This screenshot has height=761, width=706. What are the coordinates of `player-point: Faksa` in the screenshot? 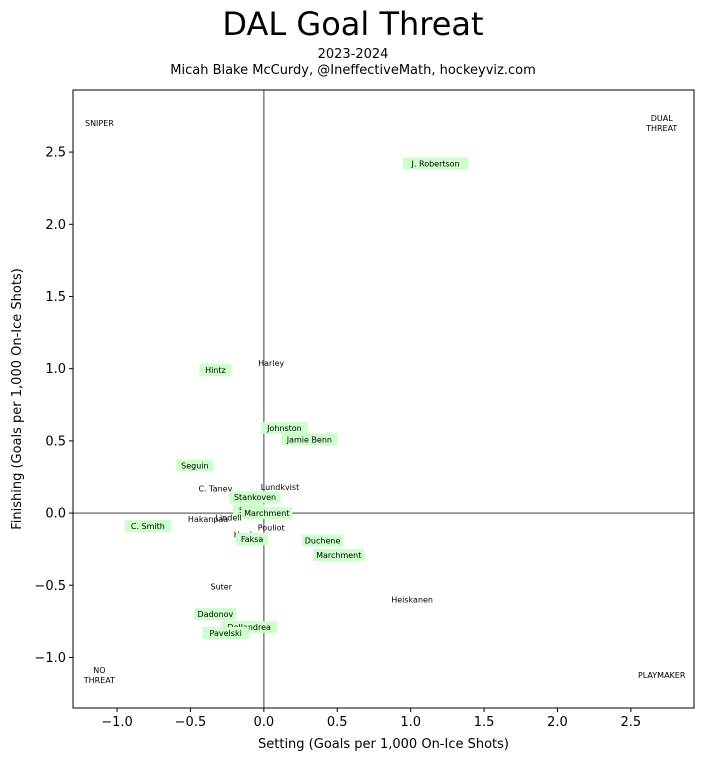 It's located at (252, 539).